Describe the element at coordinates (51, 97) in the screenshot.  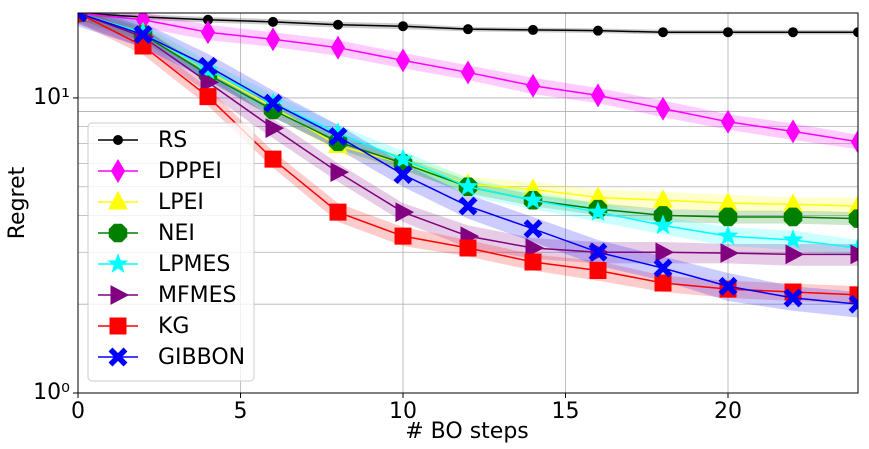
I see `y-tick-label: 10¹` at that location.